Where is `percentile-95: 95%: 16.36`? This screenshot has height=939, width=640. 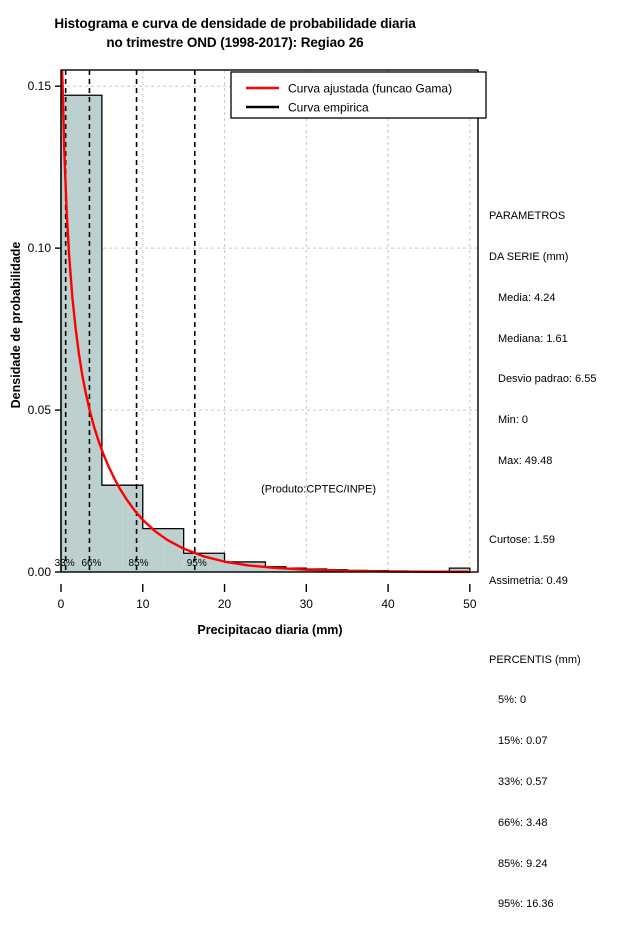
percentile-95: 95%: 16.36 is located at coordinates (526, 904).